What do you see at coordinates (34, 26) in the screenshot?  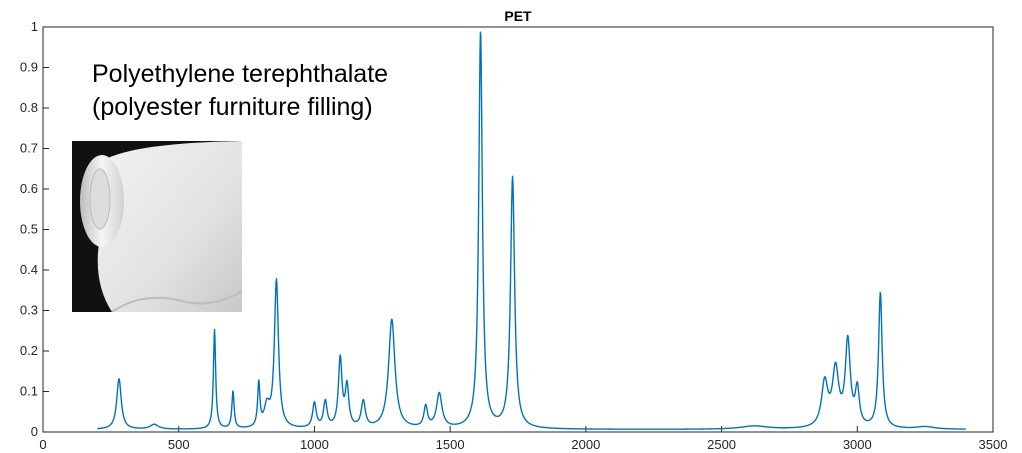 I see `y-tick-label: 1` at bounding box center [34, 26].